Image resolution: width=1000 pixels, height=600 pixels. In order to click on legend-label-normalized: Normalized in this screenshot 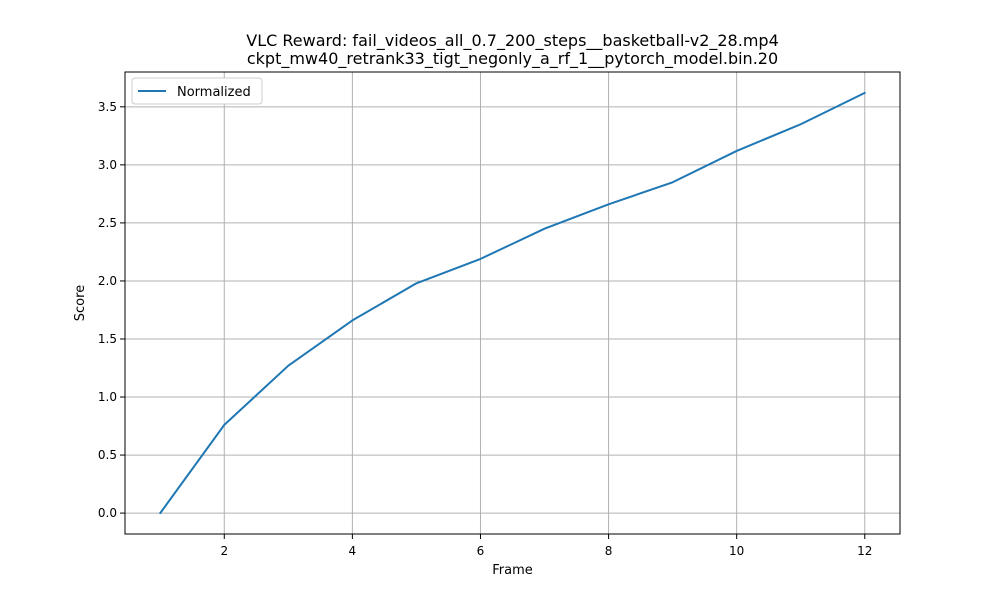, I will do `click(214, 92)`.